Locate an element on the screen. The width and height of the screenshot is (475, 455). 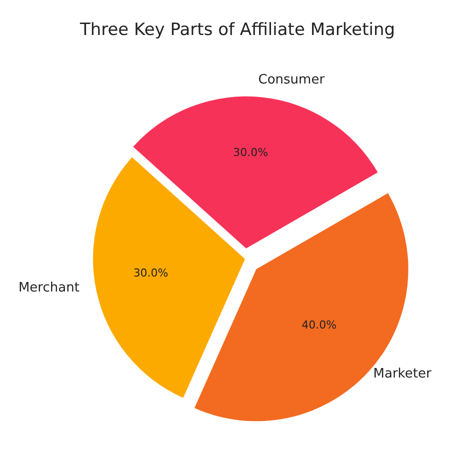
slice-label: Merchant is located at coordinates (49, 288).